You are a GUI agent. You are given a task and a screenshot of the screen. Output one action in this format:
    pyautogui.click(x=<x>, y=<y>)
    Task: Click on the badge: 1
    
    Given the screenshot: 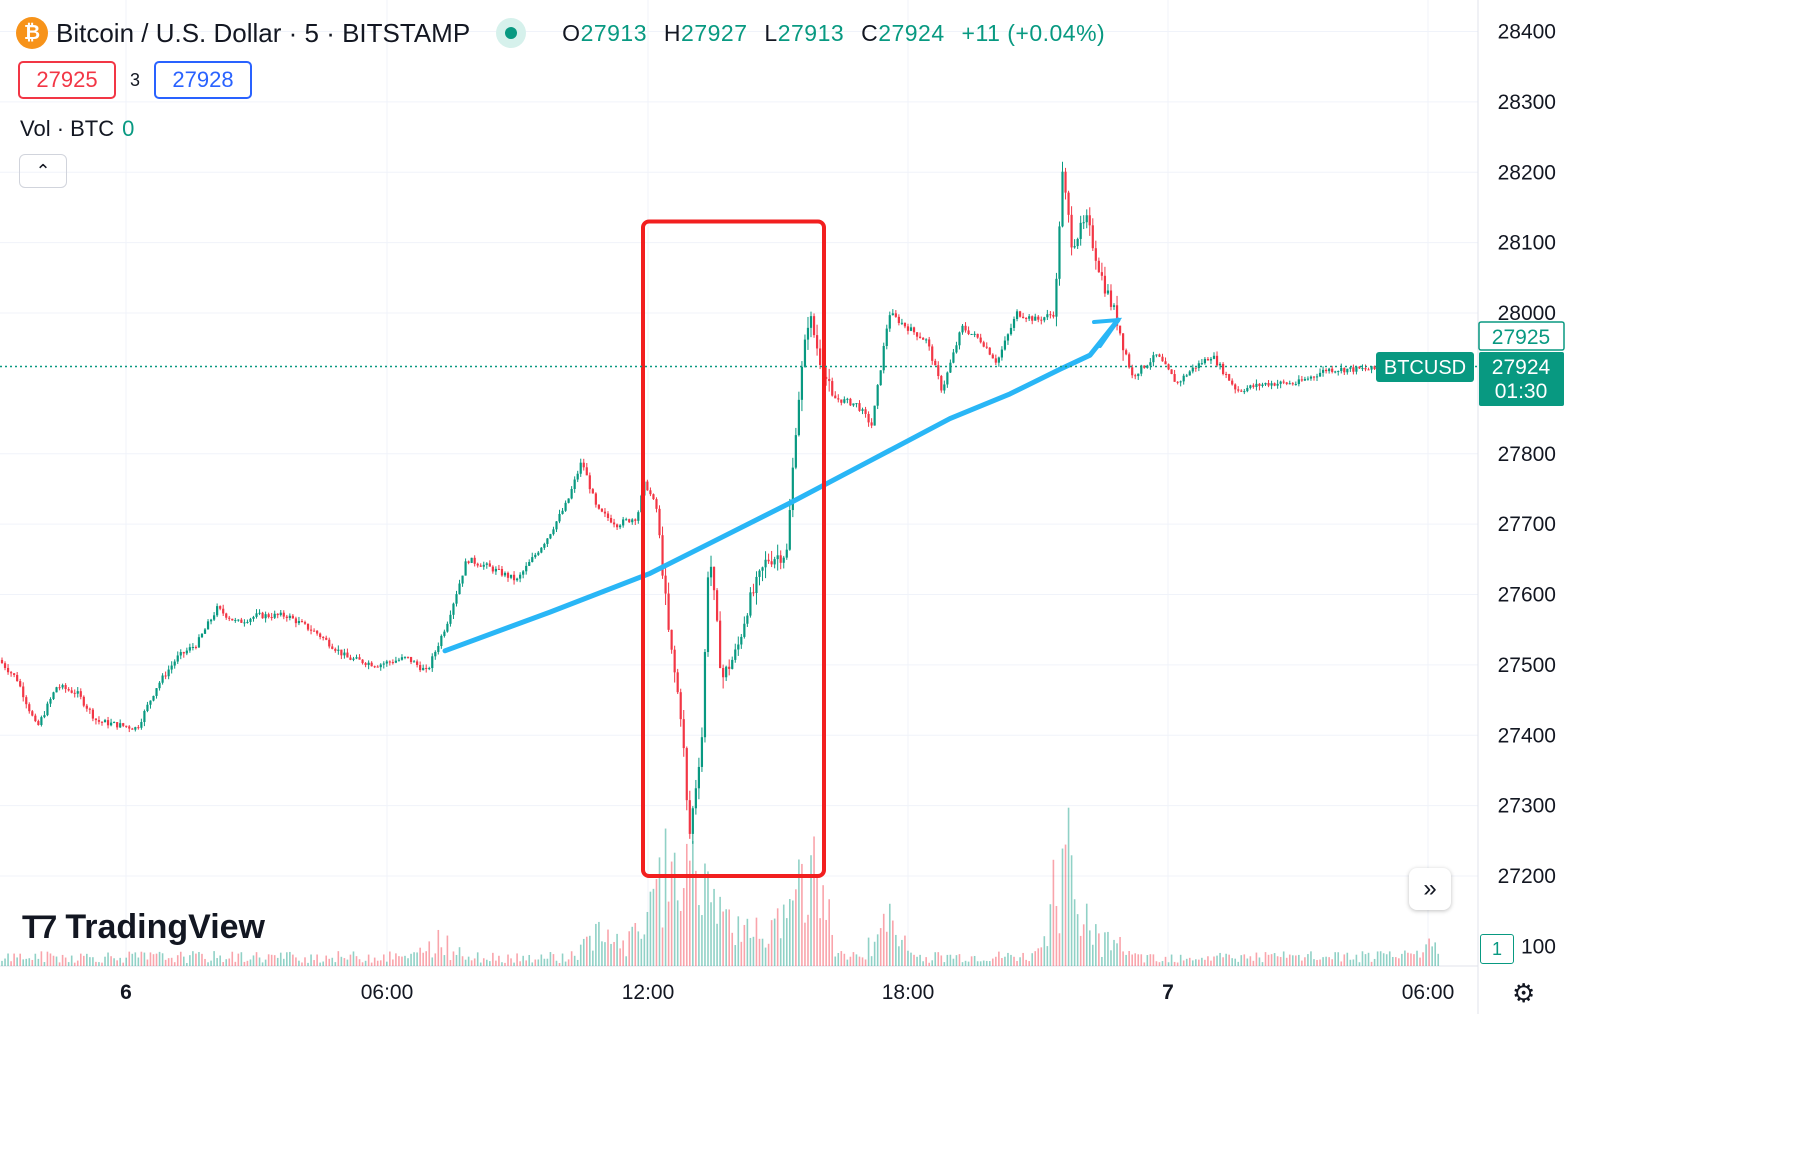 What is the action you would take?
    pyautogui.click(x=1497, y=949)
    